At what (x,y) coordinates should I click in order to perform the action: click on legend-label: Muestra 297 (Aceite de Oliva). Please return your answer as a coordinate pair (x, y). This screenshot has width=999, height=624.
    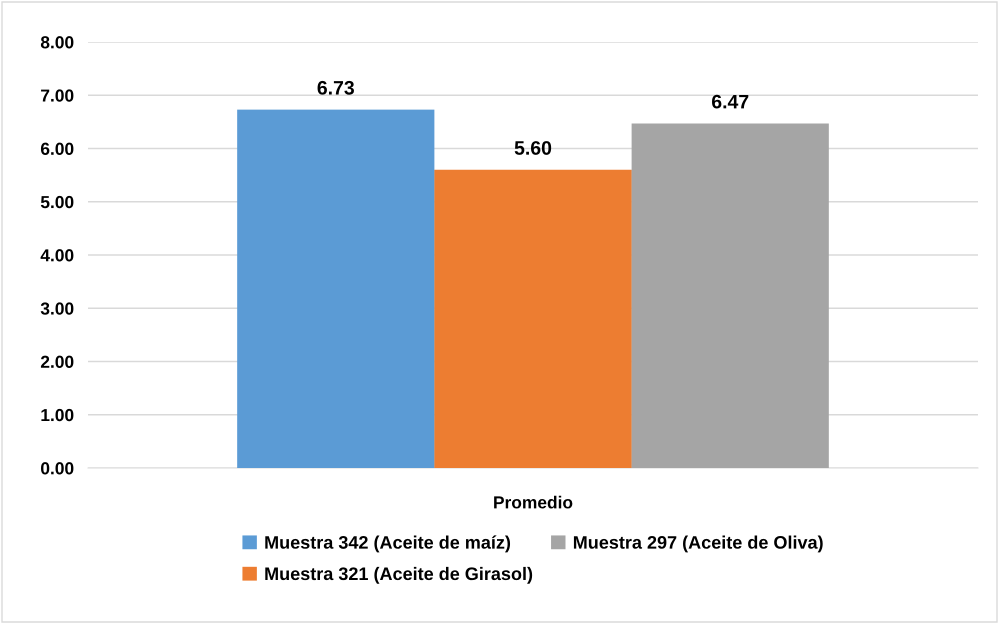
    Looking at the image, I should click on (698, 544).